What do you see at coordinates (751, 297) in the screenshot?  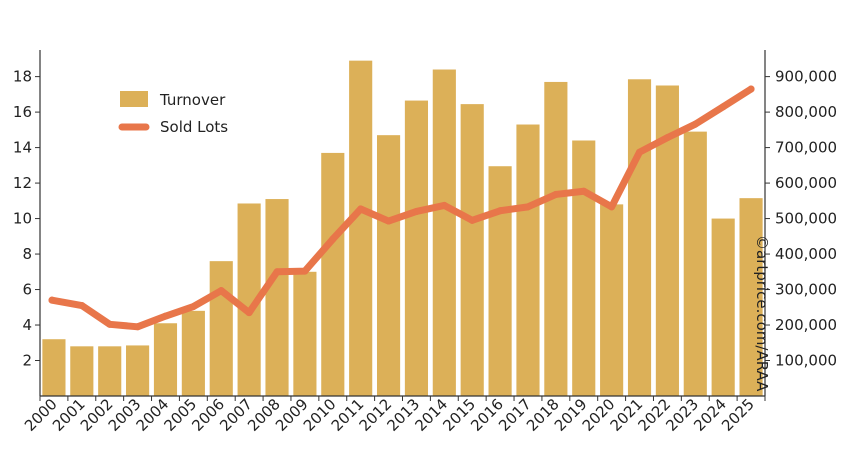 I see `bar-2025` at bounding box center [751, 297].